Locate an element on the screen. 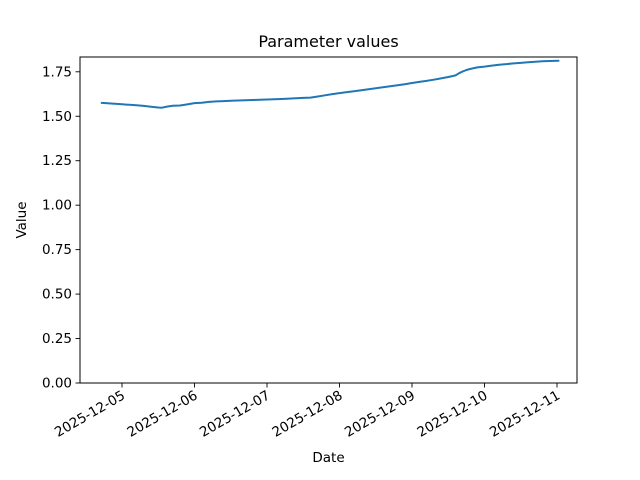 The image size is (640, 480). x-tick-label: 2025-12-06 is located at coordinates (163, 414).